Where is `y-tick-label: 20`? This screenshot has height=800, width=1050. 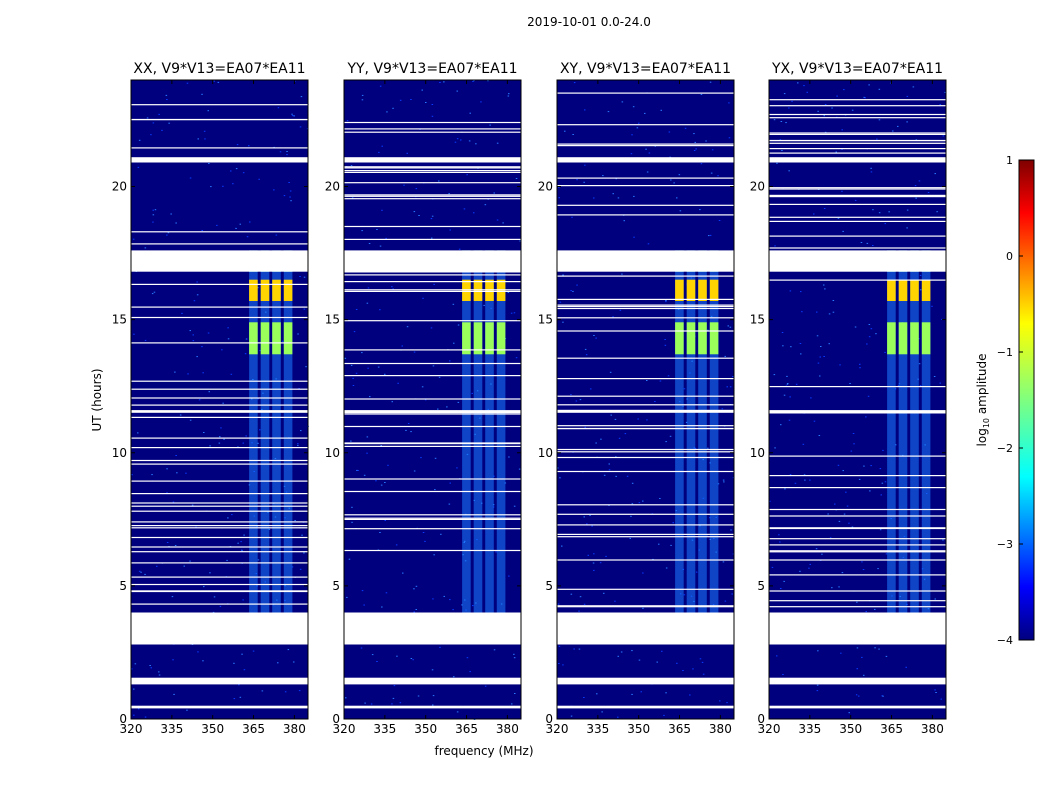
y-tick-label: 20 is located at coordinates (119, 187).